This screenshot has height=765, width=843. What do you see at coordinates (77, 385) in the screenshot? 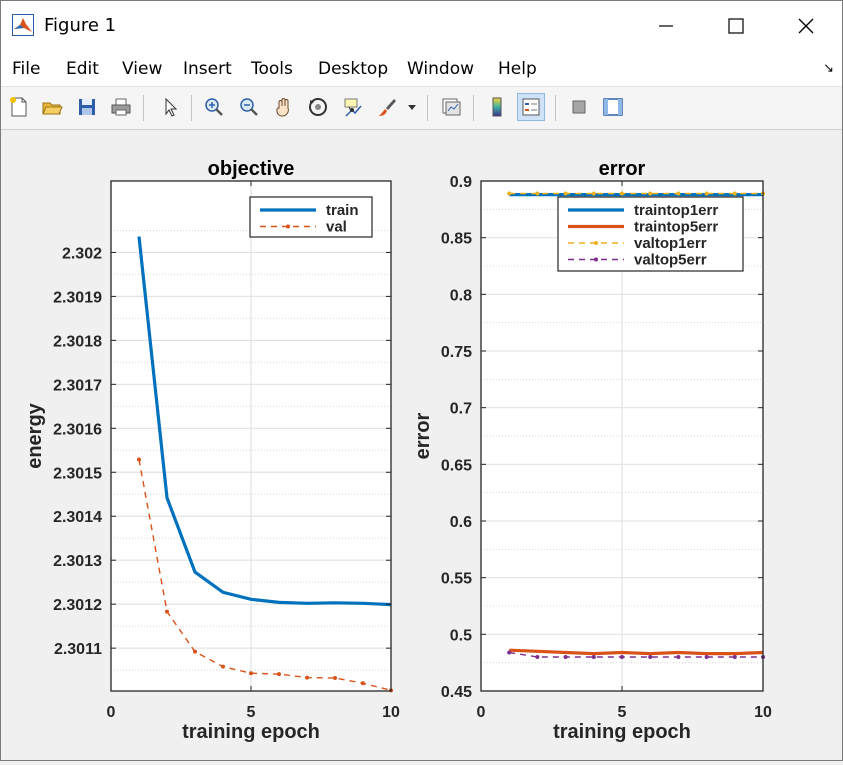
I see `y-tick-label: 2.3017` at bounding box center [77, 385].